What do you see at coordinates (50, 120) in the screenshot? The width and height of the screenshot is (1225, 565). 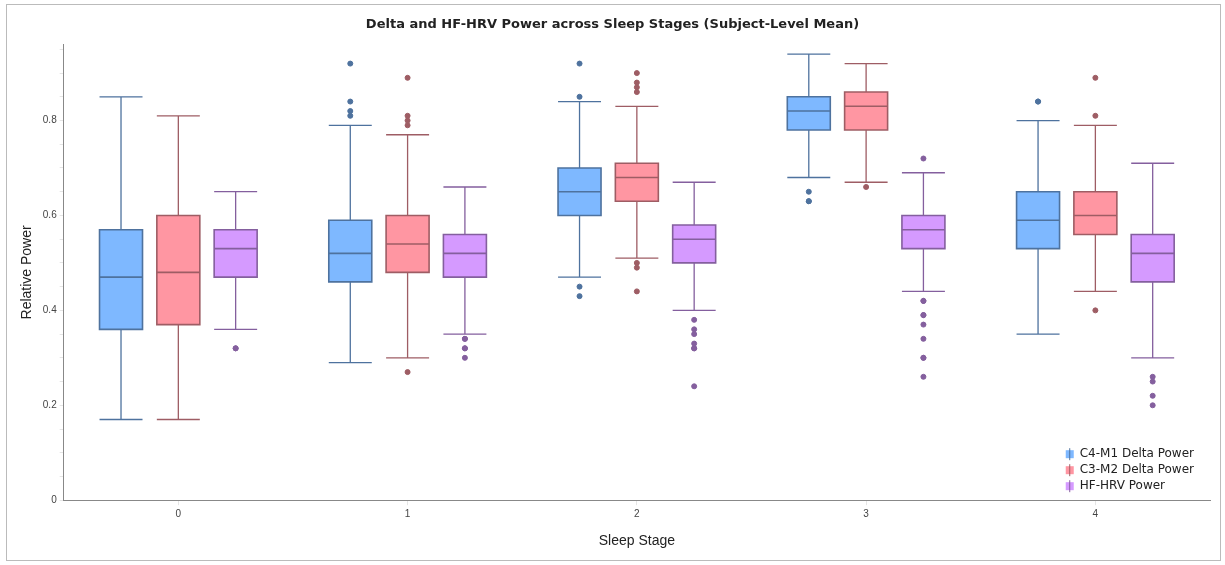 I see `y-tick-label: 0.8` at bounding box center [50, 120].